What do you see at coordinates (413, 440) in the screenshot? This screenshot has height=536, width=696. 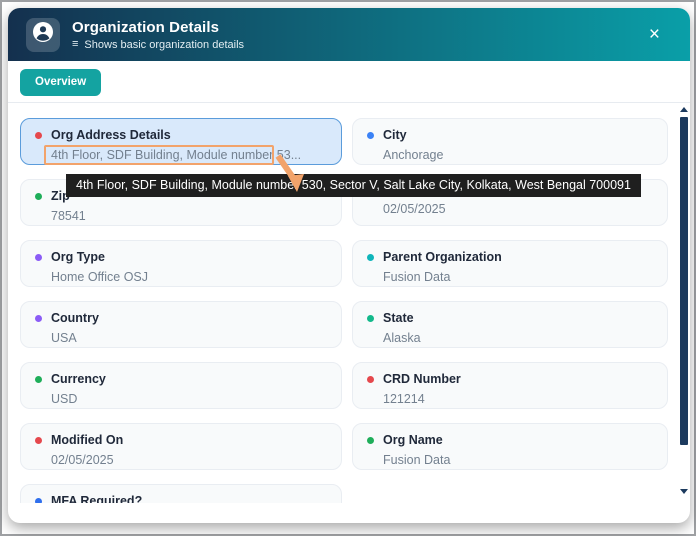 I see `field-label: Org Name` at bounding box center [413, 440].